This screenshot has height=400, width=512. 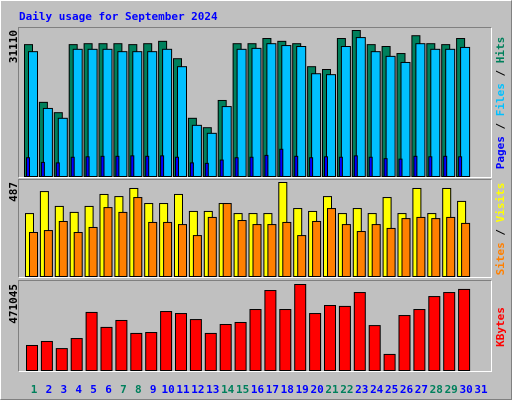 I want to click on legend-entry: Pages, so click(x=500, y=152).